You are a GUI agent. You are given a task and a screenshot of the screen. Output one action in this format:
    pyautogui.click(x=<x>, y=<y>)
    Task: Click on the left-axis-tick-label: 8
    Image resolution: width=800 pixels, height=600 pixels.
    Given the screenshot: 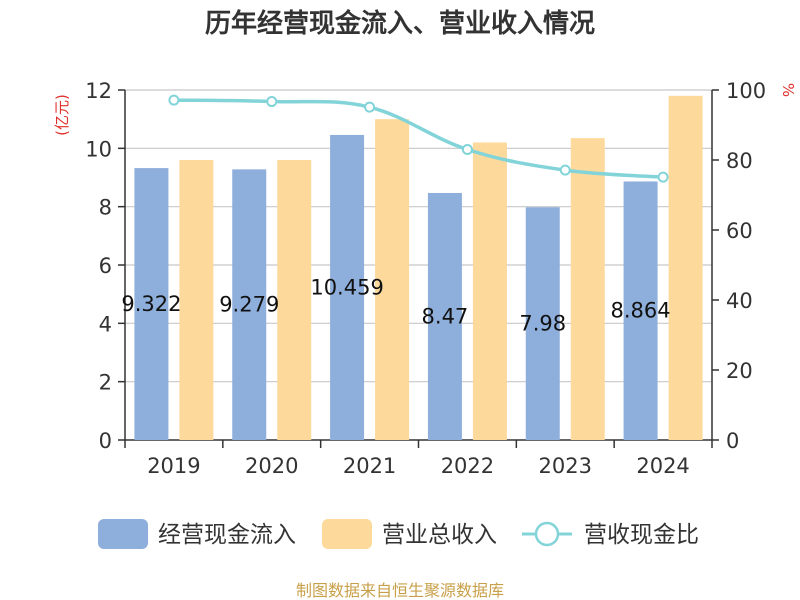 What is the action you would take?
    pyautogui.click(x=105, y=208)
    